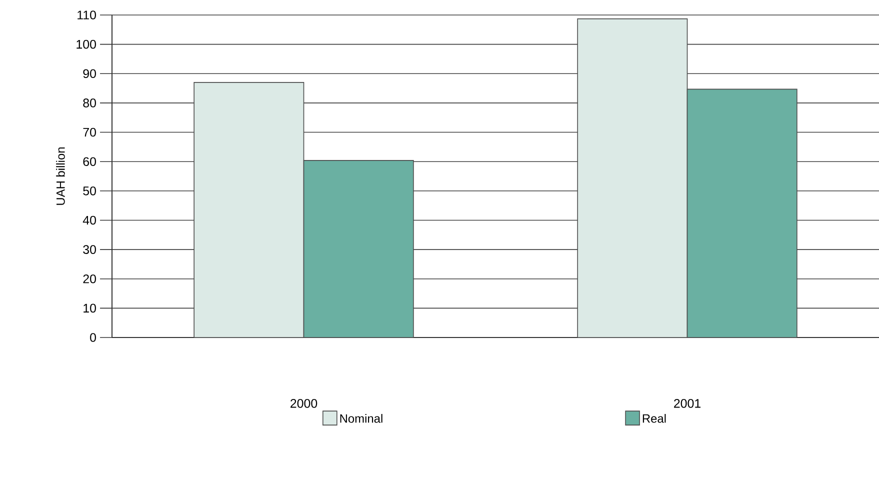 The image size is (879, 477). What do you see at coordinates (60, 176) in the screenshot?
I see `y-axis-title: UAH billion` at bounding box center [60, 176].